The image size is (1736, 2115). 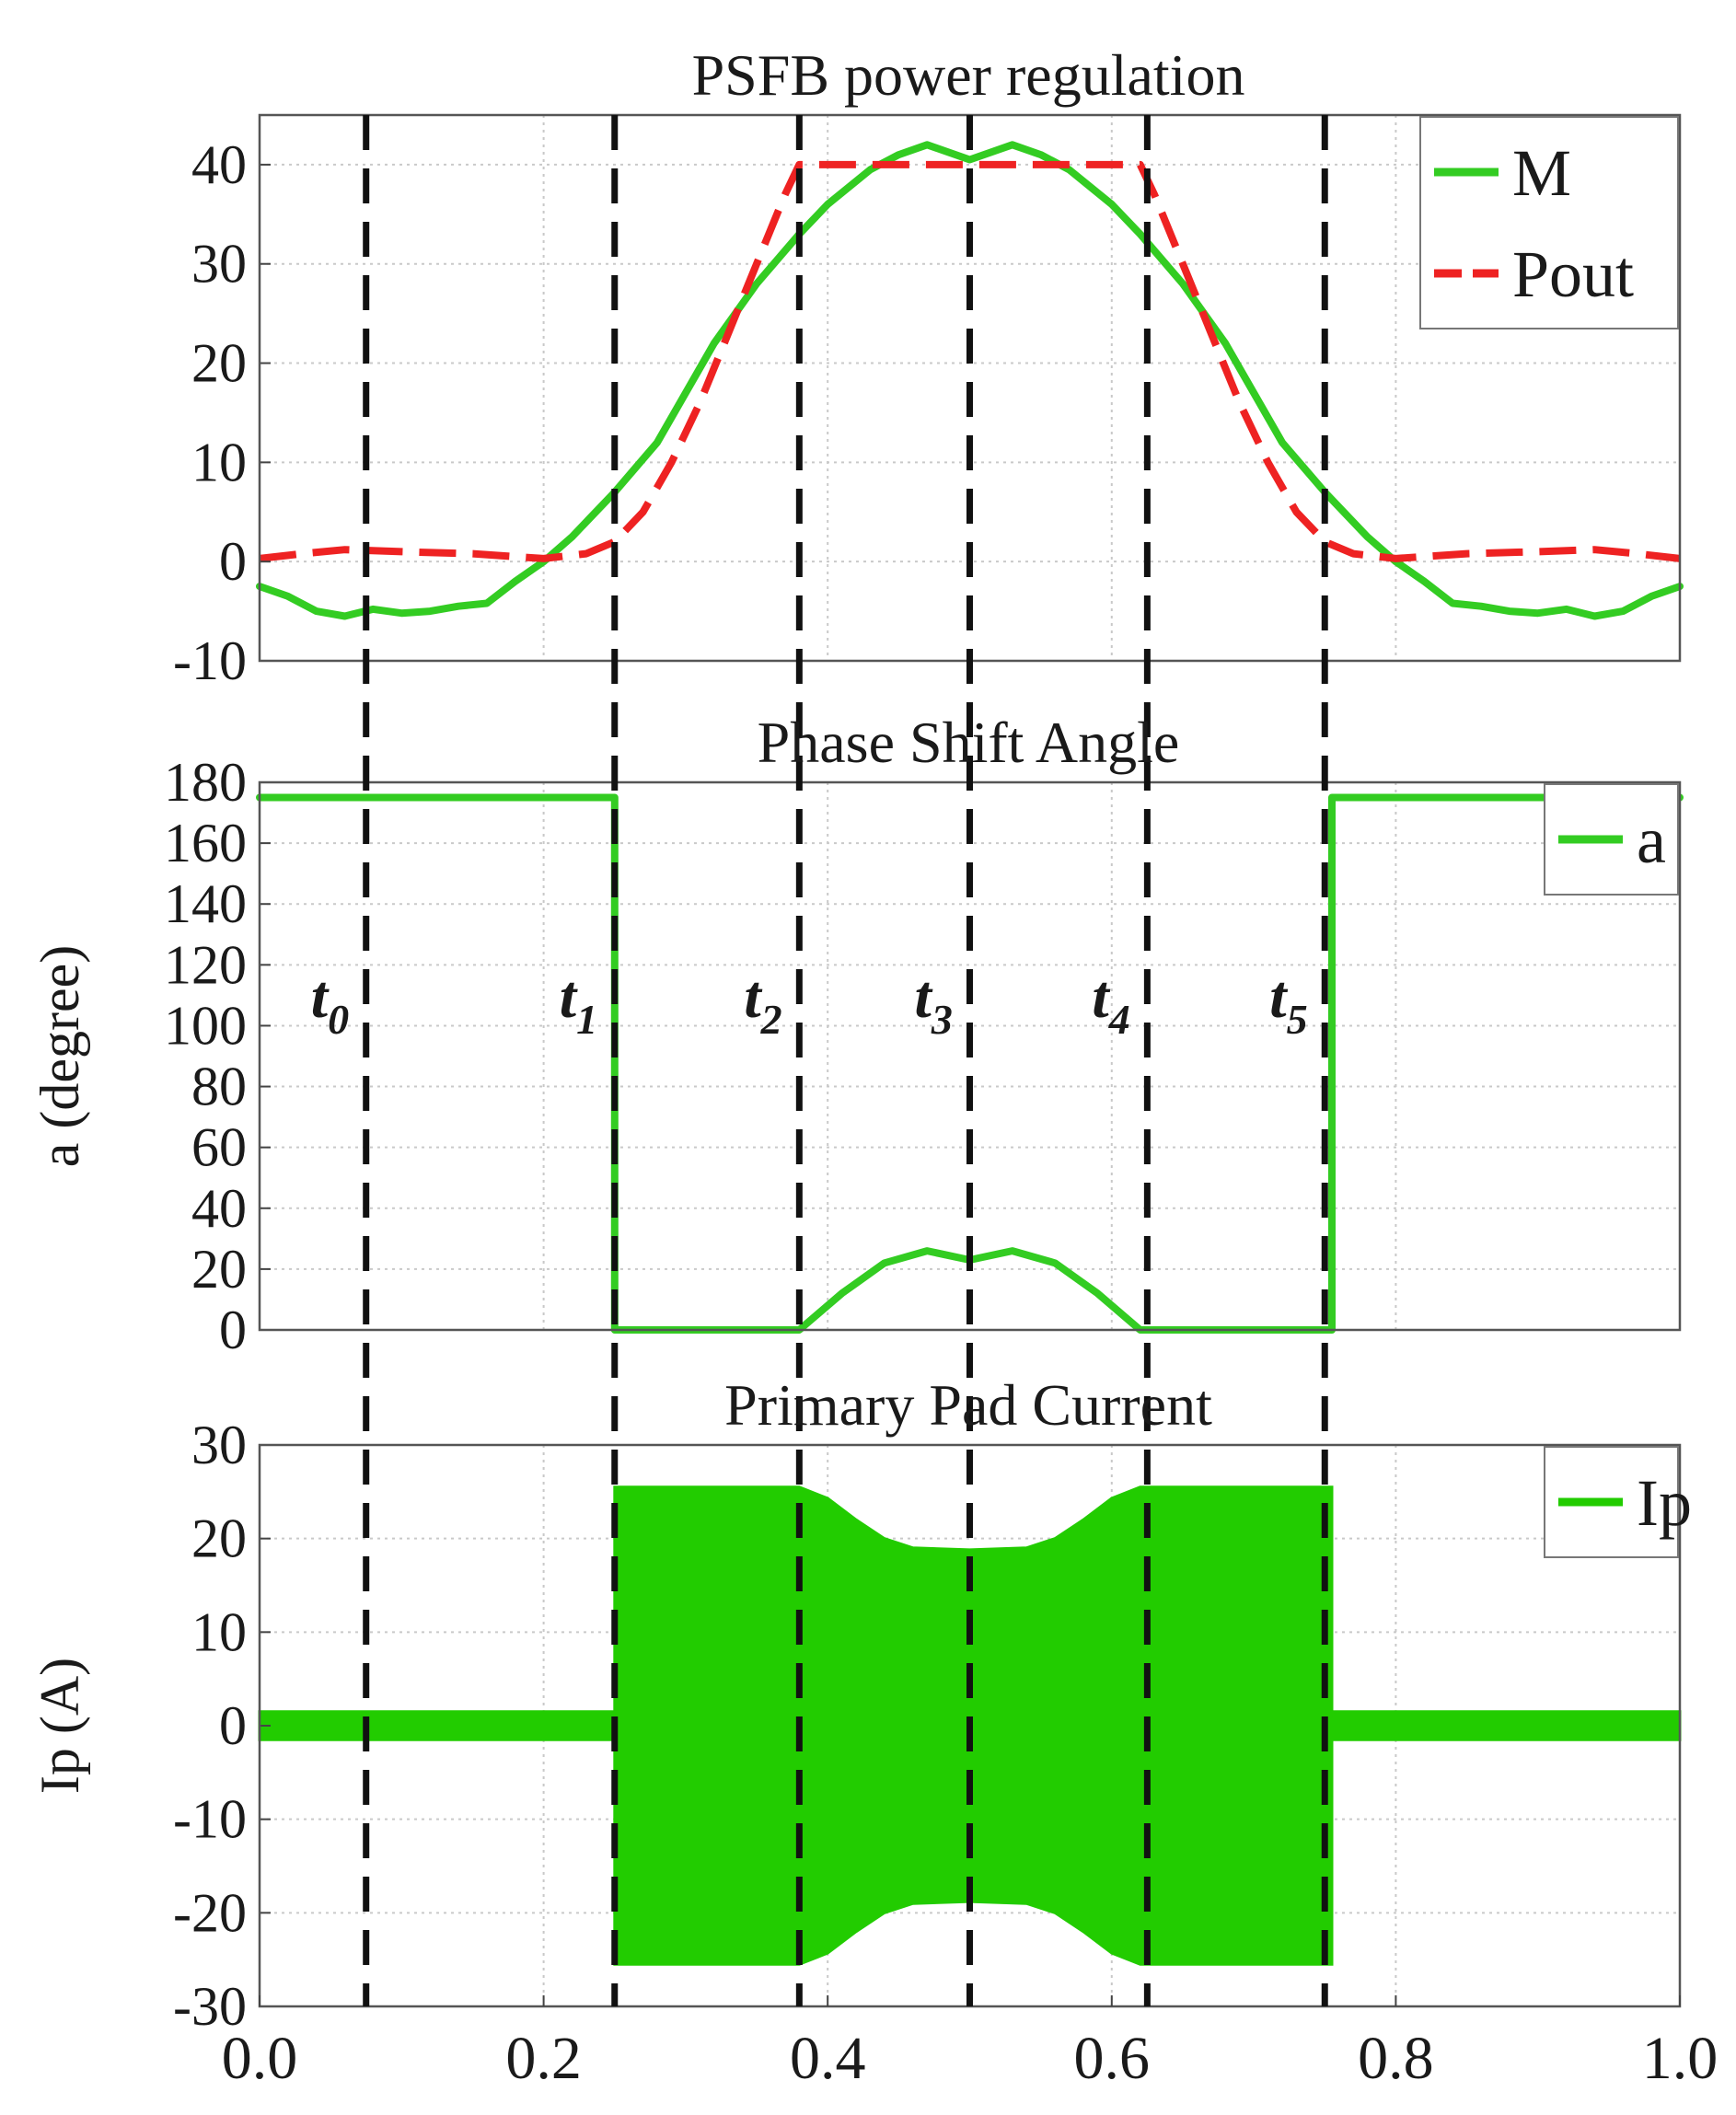 What do you see at coordinates (219, 1147) in the screenshot?
I see `panel-2-ytick-label: 60` at bounding box center [219, 1147].